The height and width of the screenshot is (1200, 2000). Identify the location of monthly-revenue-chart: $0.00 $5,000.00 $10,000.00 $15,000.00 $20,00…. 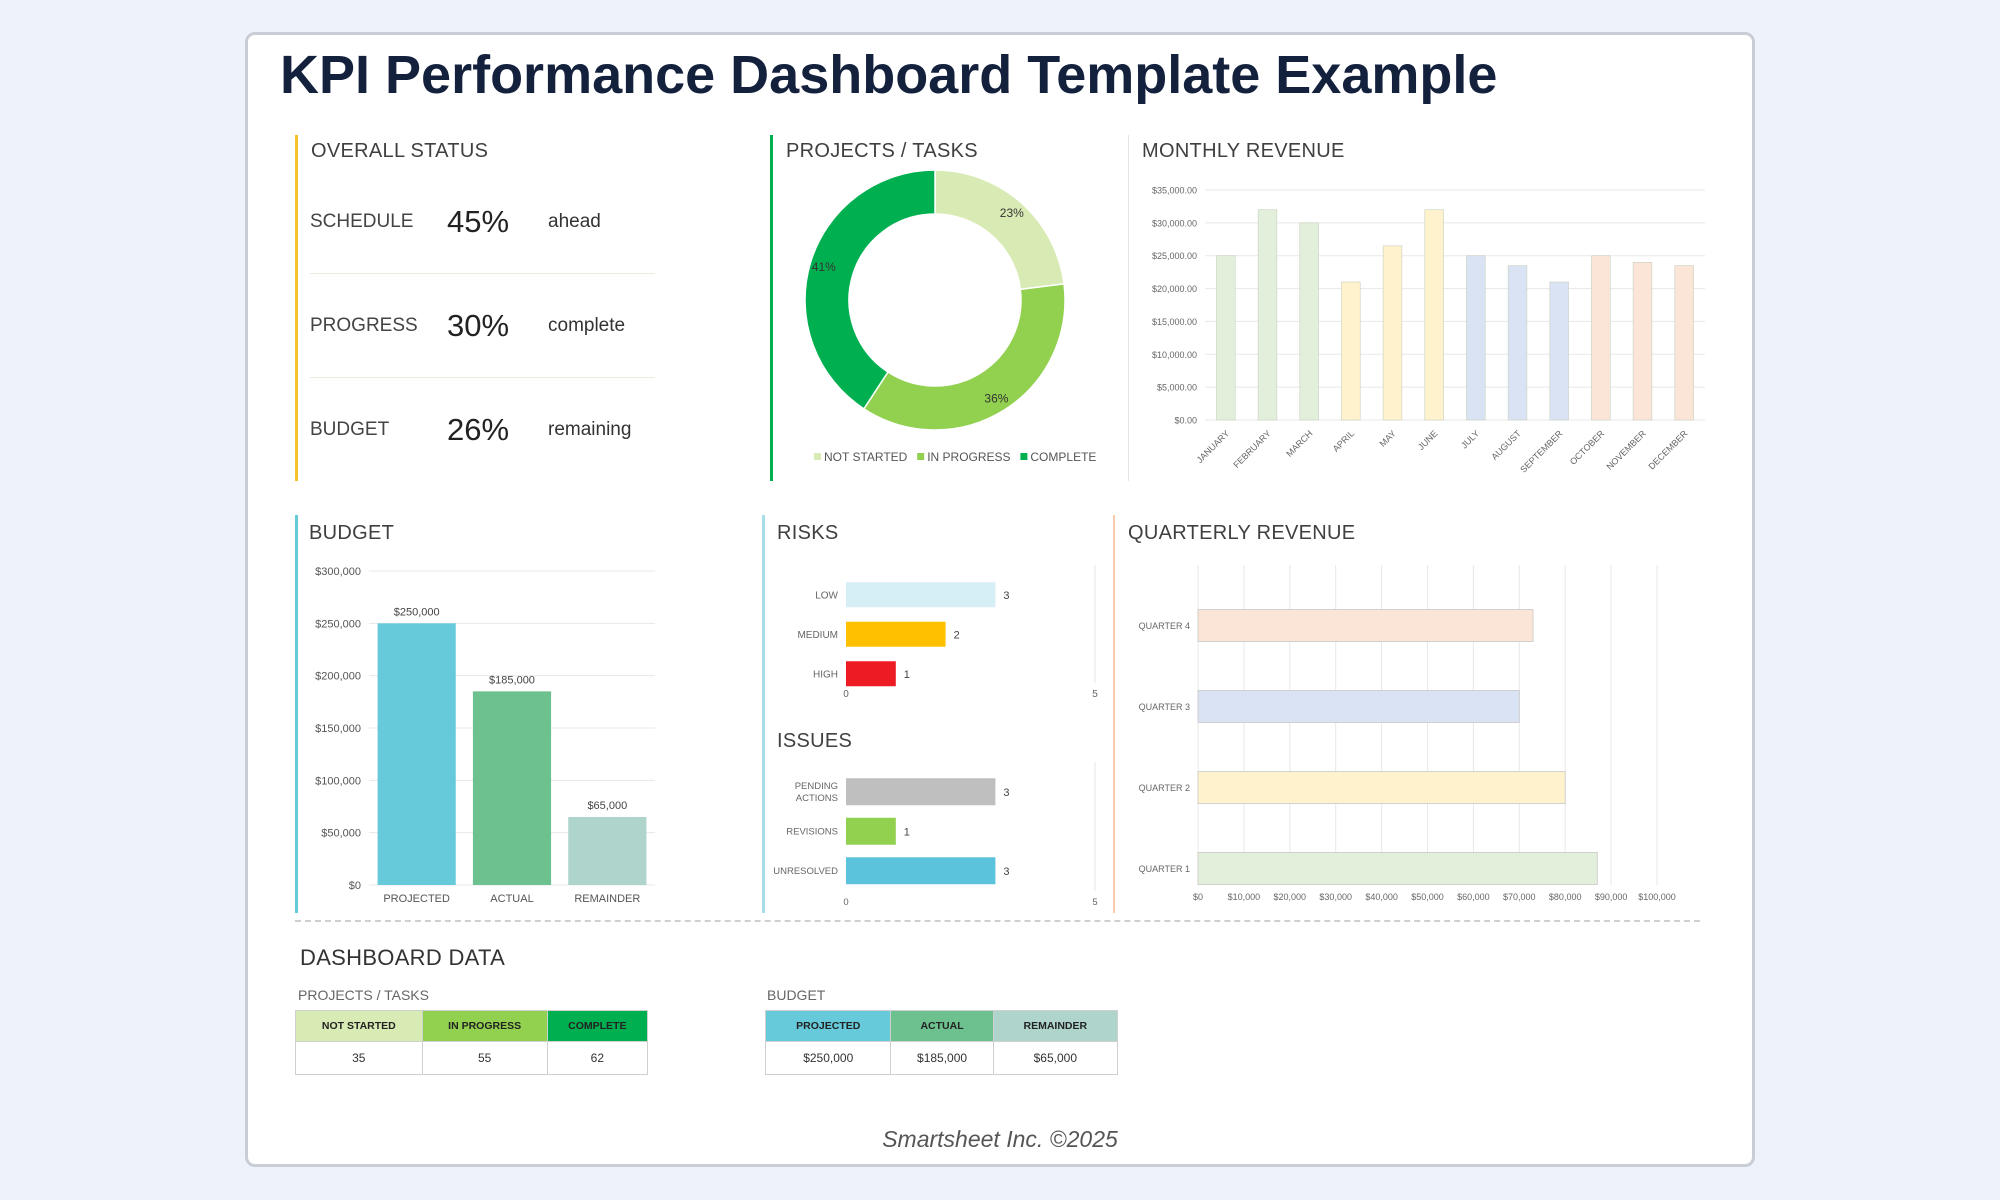
(1428, 330).